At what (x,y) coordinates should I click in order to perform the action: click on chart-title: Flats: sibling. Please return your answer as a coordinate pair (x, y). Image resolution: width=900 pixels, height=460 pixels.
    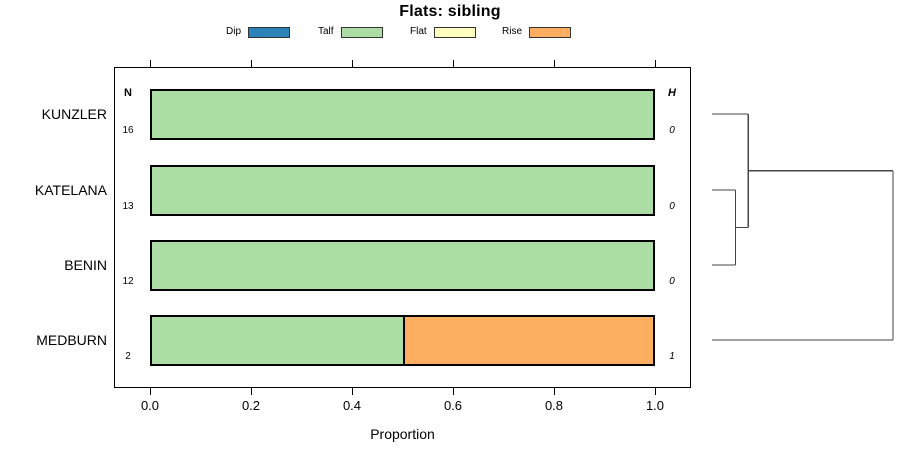
    Looking at the image, I should click on (450, 11).